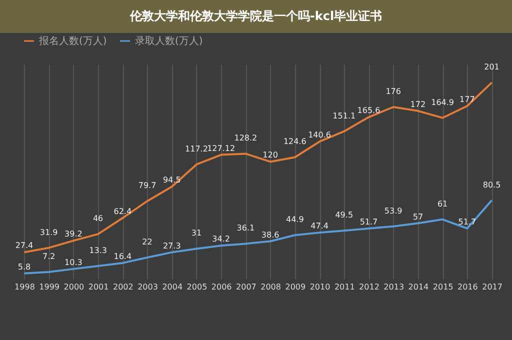 The height and width of the screenshot is (340, 512). I want to click on x-tick-label: 2017, so click(492, 287).